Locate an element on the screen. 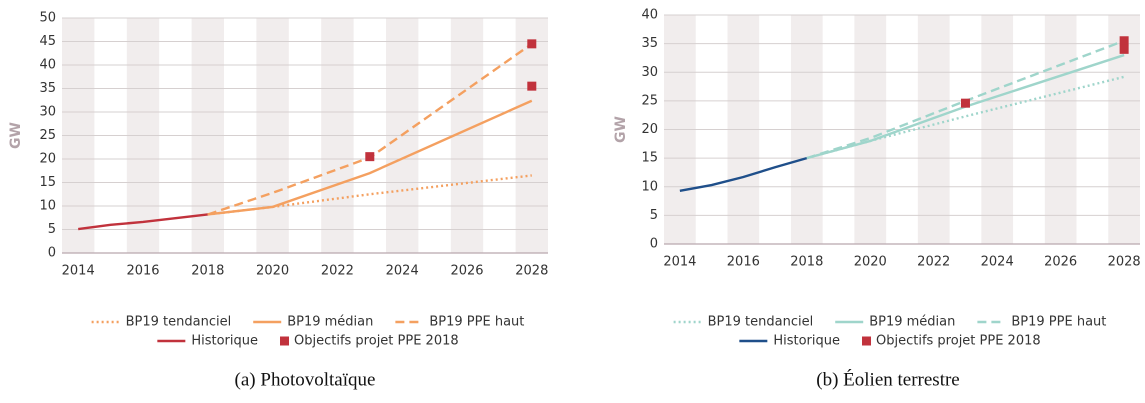  y-tick-label: 50 is located at coordinates (47, 18).